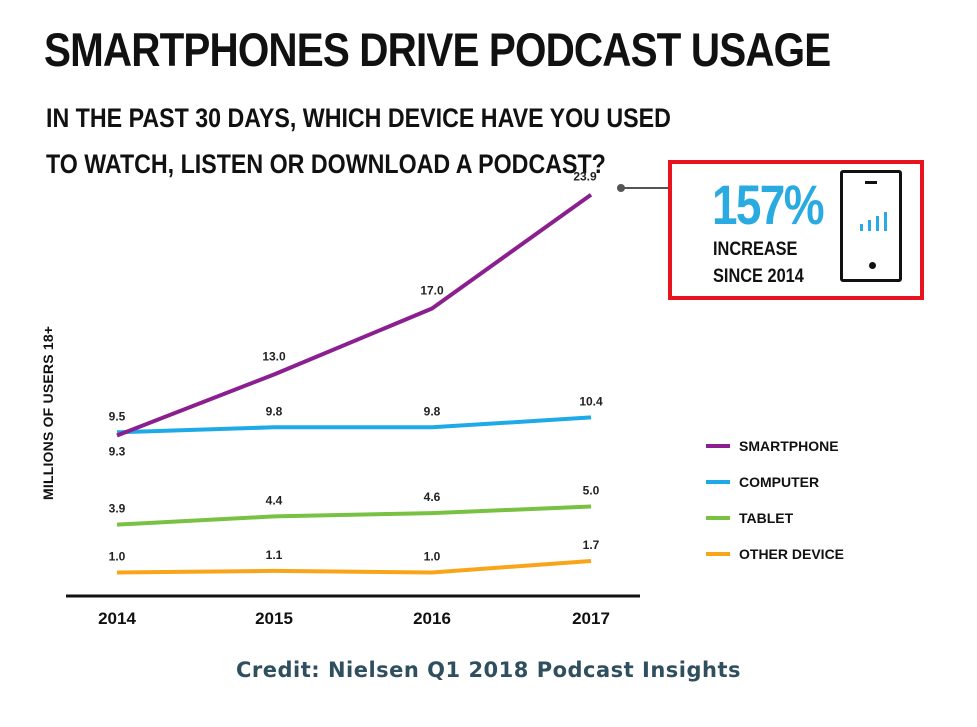  Describe the element at coordinates (274, 555) in the screenshot. I see `data-label: 1.1` at that location.